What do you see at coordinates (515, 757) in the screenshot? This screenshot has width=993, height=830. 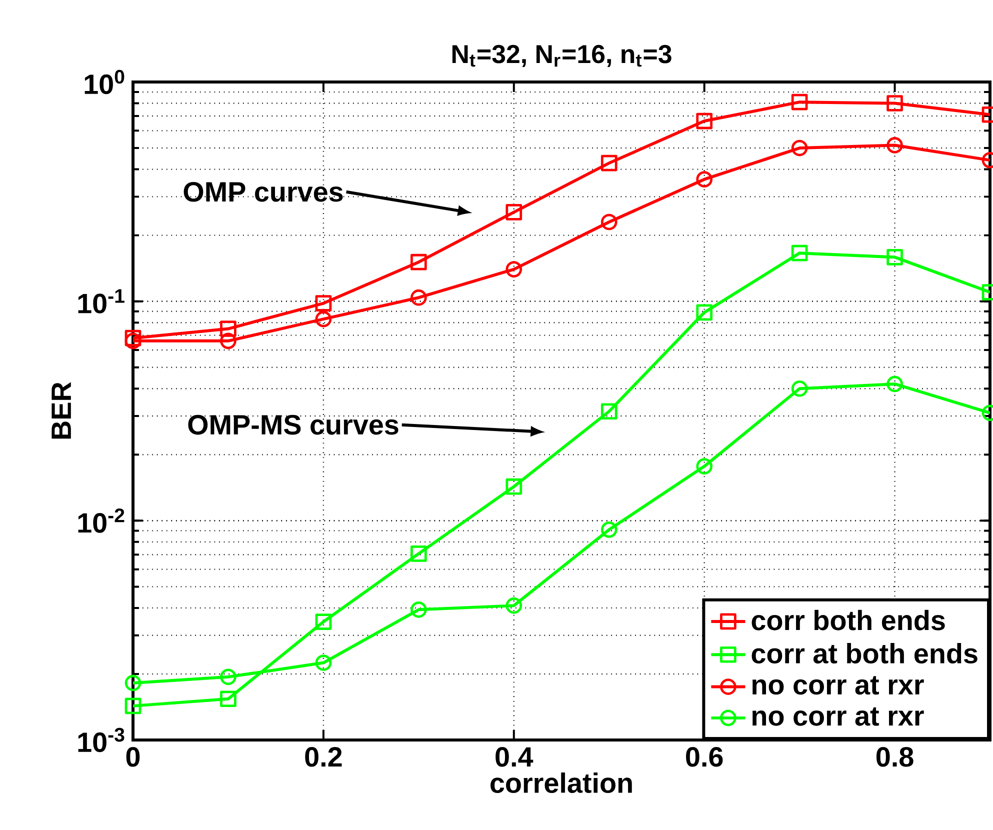 I see `x-tick-label: 0.4` at bounding box center [515, 757].